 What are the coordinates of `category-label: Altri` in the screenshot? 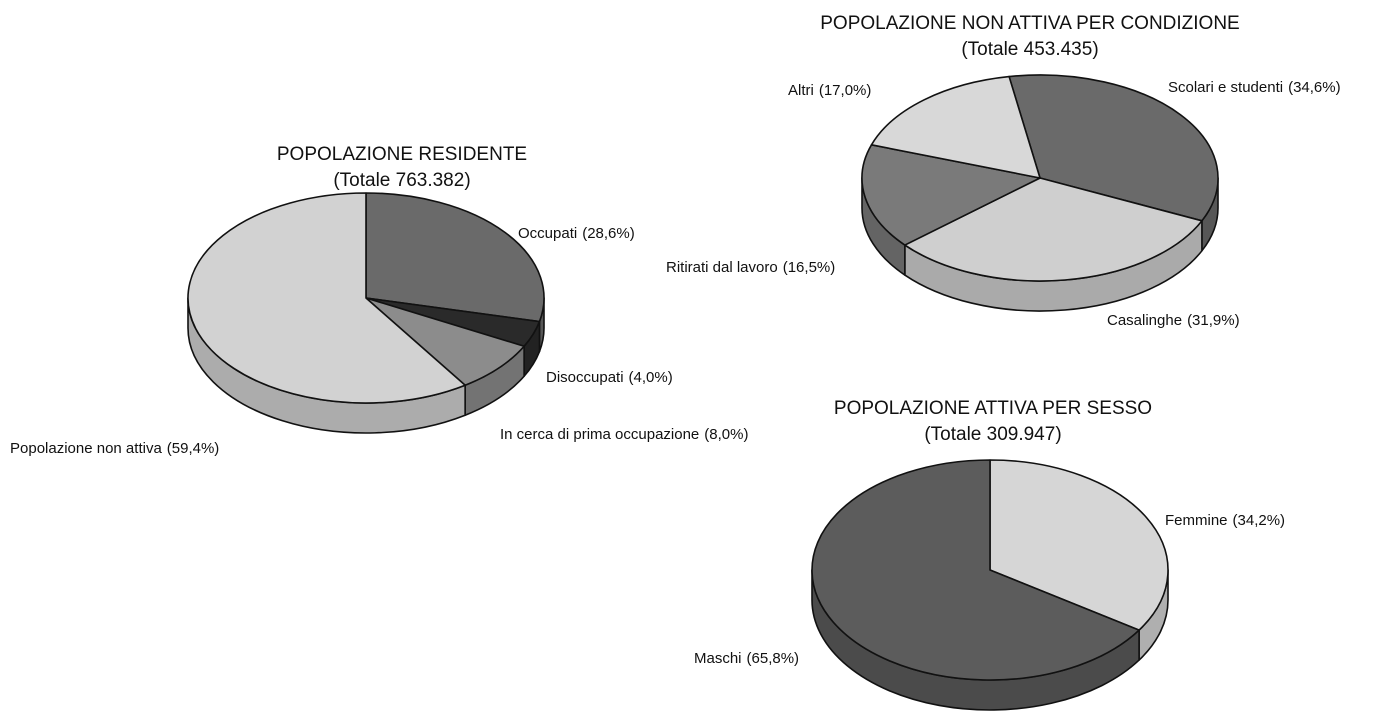 It's located at (801, 90).